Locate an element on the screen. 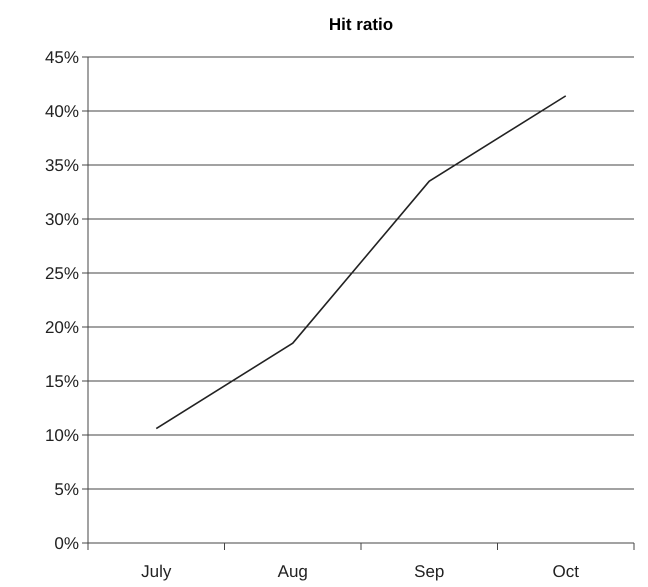 This screenshot has width=648, height=587. y-tick-label: 10% is located at coordinates (61, 435).